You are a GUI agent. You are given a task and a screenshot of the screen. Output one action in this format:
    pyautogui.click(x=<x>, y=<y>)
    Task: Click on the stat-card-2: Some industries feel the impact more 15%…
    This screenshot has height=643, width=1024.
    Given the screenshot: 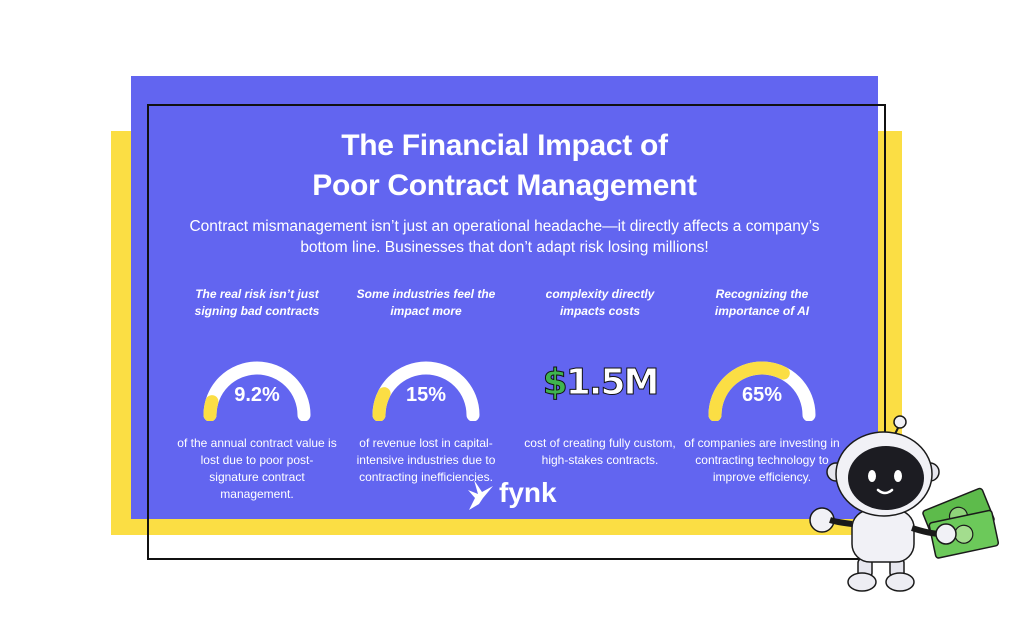 What is the action you would take?
    pyautogui.click(x=426, y=386)
    